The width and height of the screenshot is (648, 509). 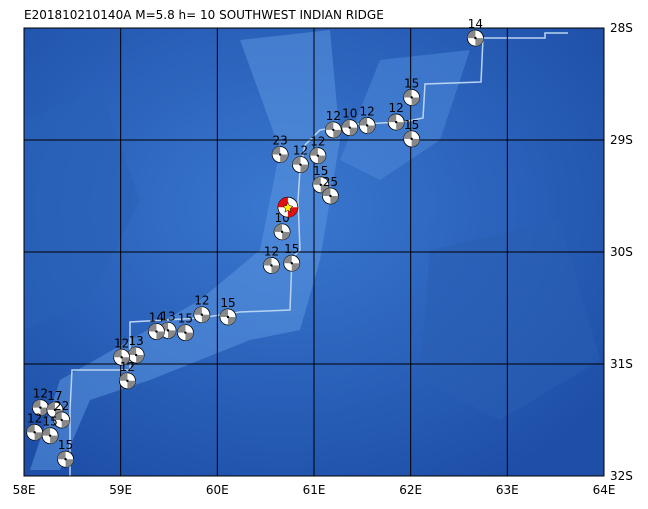 What do you see at coordinates (280, 141) in the screenshot?
I see `depth-label: 23` at bounding box center [280, 141].